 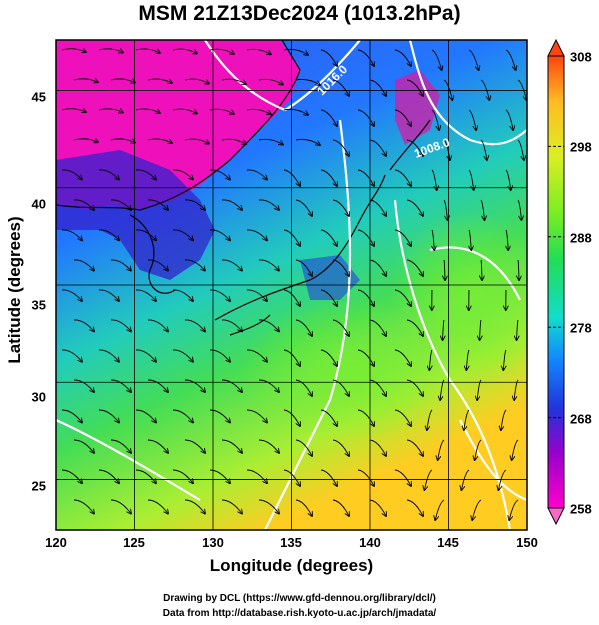 What do you see at coordinates (299, 13) in the screenshot?
I see `chart-title: MSM 21Z13Dec2024 (1013.2hPa)` at bounding box center [299, 13].